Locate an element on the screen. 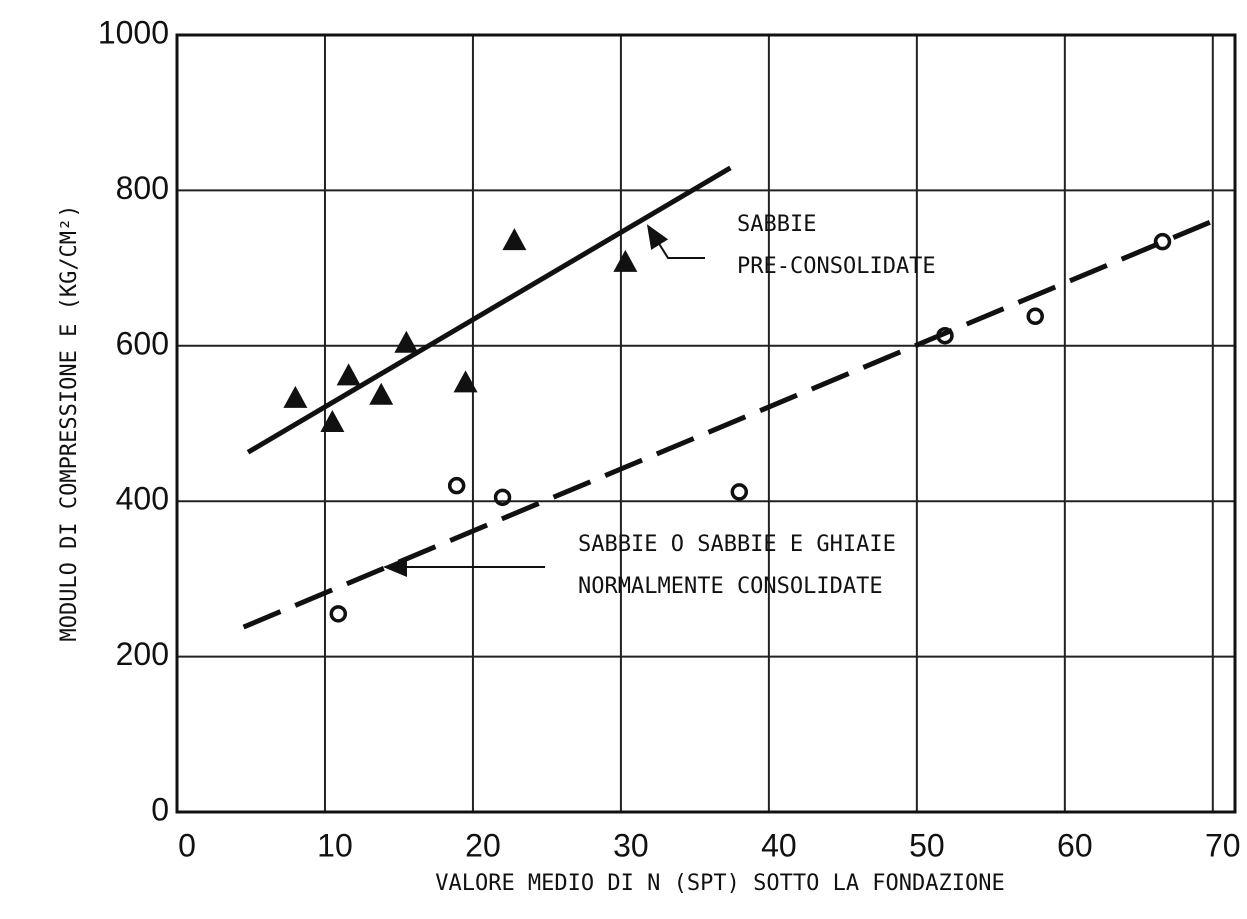 This screenshot has width=1247, height=919. y-axis-label: MODULO DI COMPRESSIONE E (KG/CM²) is located at coordinates (69, 422).